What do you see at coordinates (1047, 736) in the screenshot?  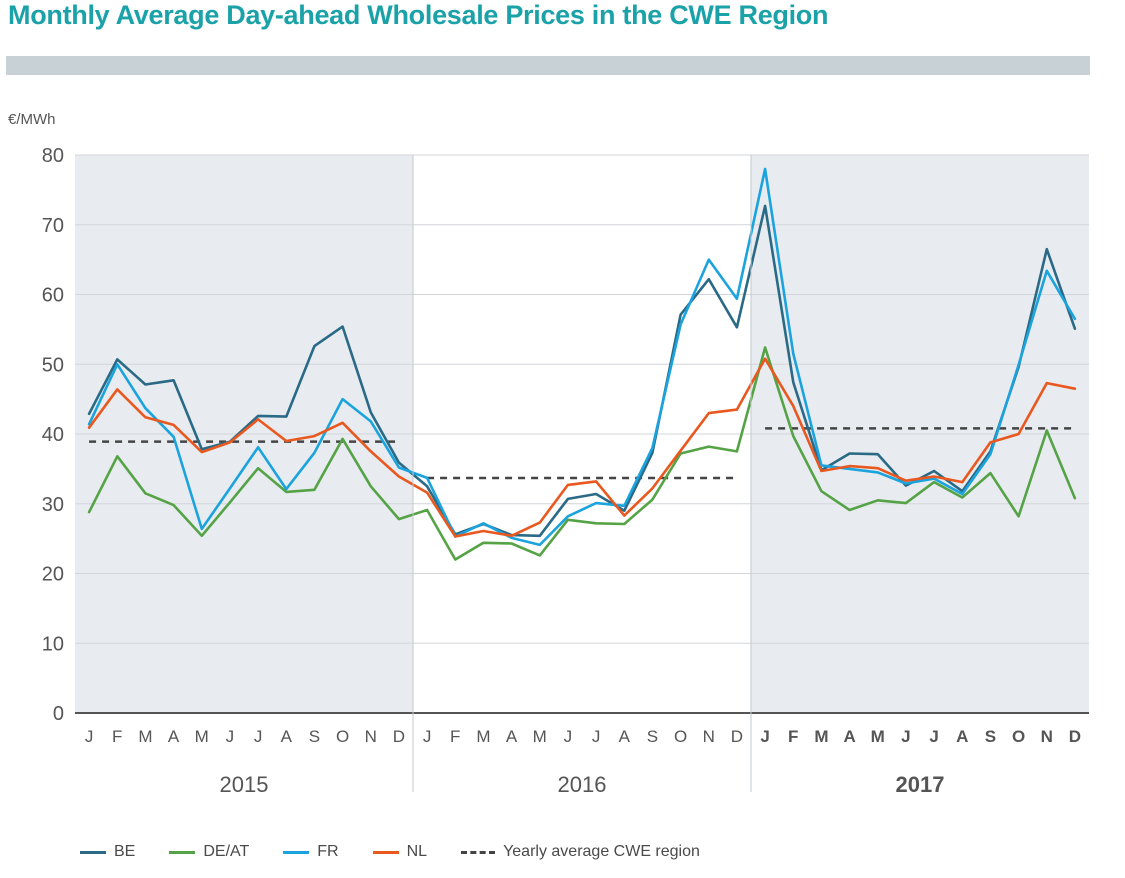 I see `x-tick-label-34: N` at bounding box center [1047, 736].